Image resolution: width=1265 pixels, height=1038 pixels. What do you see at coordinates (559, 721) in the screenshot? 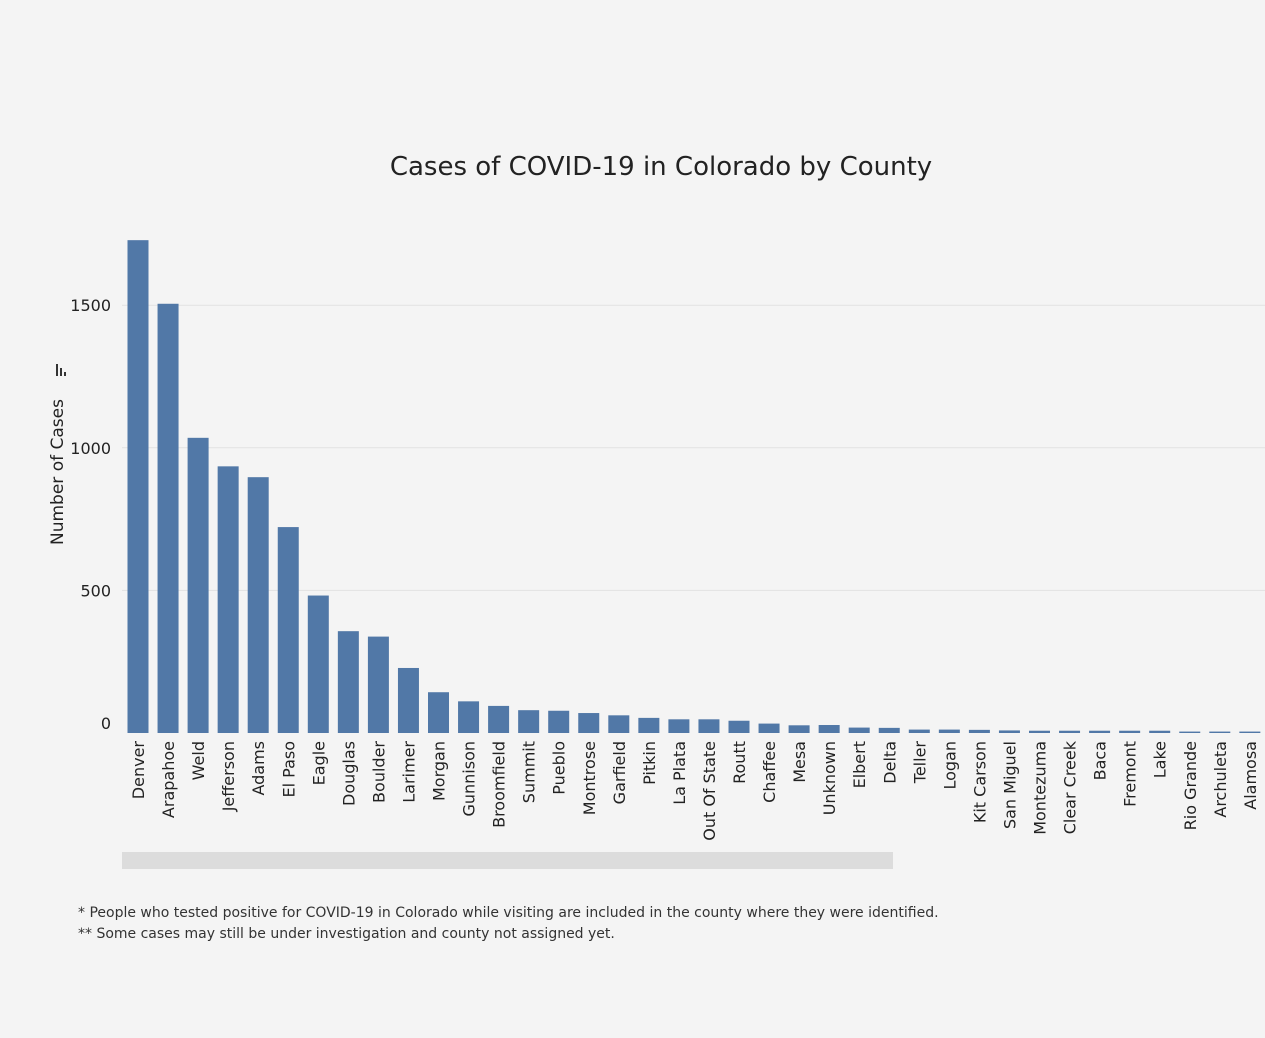
I see `bar-pueblo` at bounding box center [559, 721].